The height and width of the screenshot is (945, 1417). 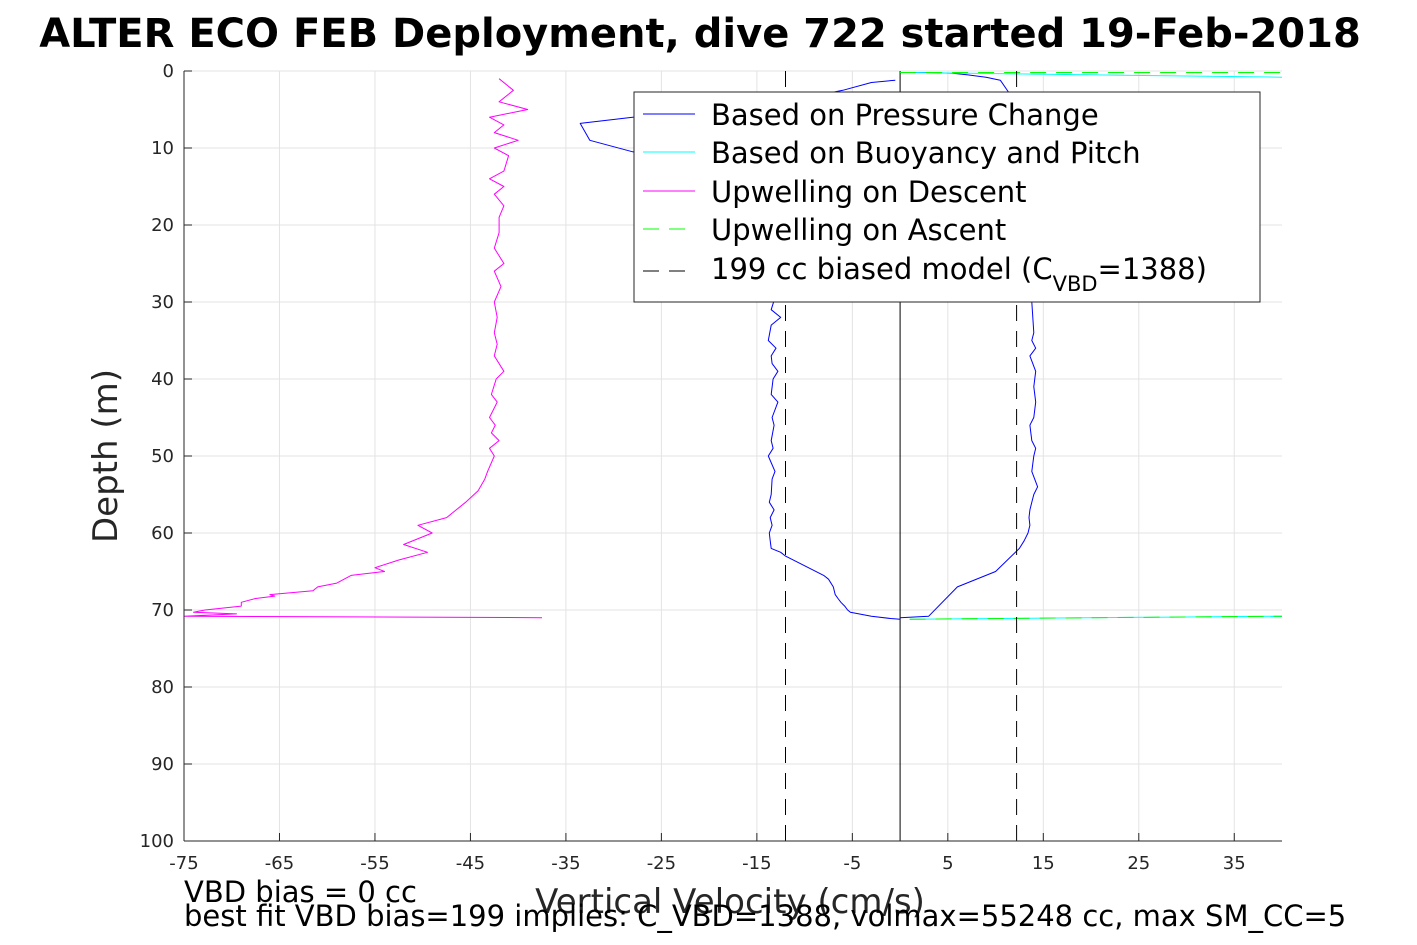 I want to click on x-tick-label: -75, so click(x=183, y=863).